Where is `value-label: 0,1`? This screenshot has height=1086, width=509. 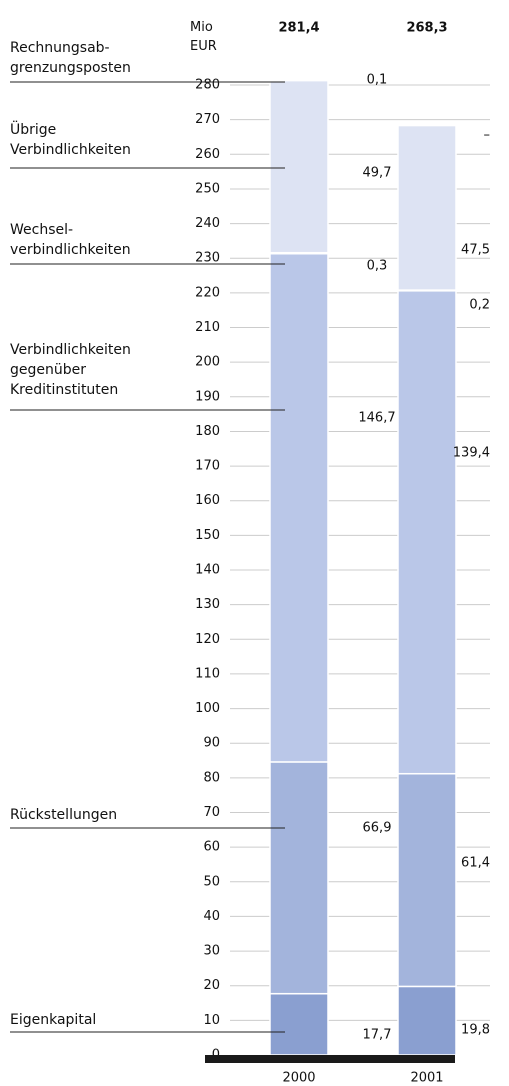 value-label: 0,1 is located at coordinates (377, 80).